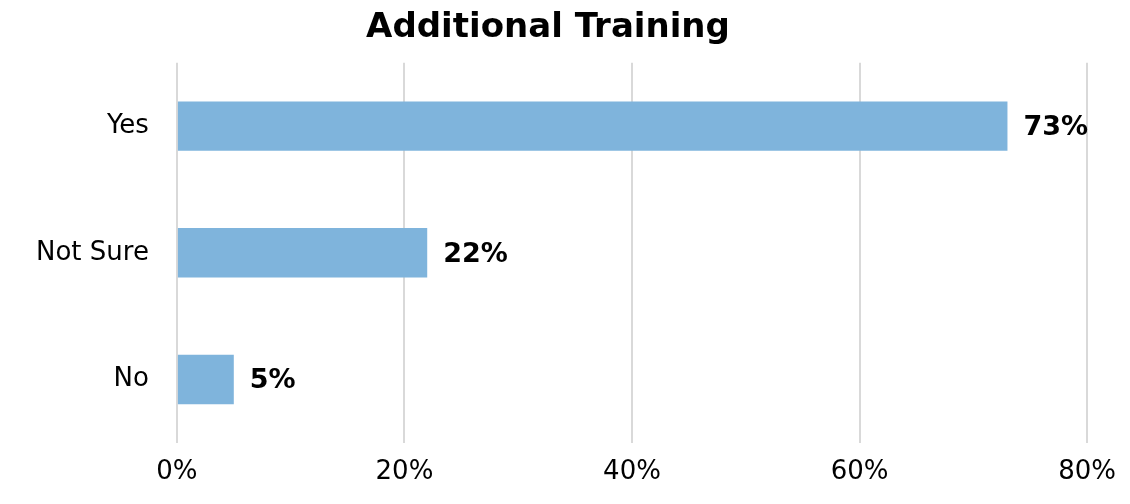 The image size is (1130, 504). I want to click on y-tick-label: No, so click(131, 377).